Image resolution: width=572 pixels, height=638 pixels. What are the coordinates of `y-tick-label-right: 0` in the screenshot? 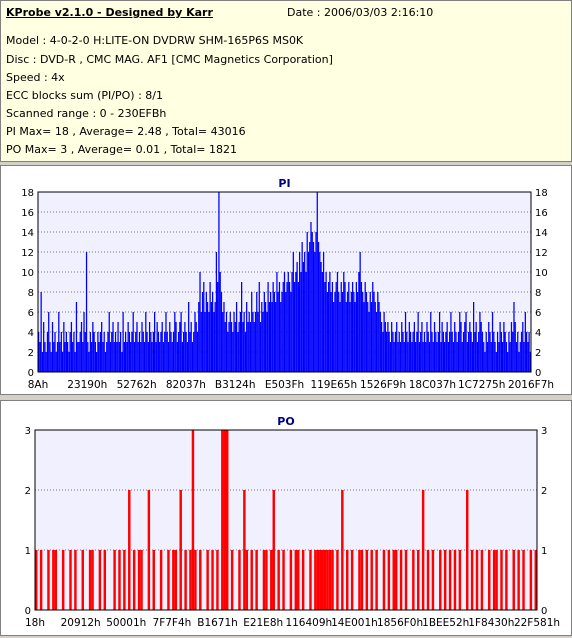 It's located at (544, 611).